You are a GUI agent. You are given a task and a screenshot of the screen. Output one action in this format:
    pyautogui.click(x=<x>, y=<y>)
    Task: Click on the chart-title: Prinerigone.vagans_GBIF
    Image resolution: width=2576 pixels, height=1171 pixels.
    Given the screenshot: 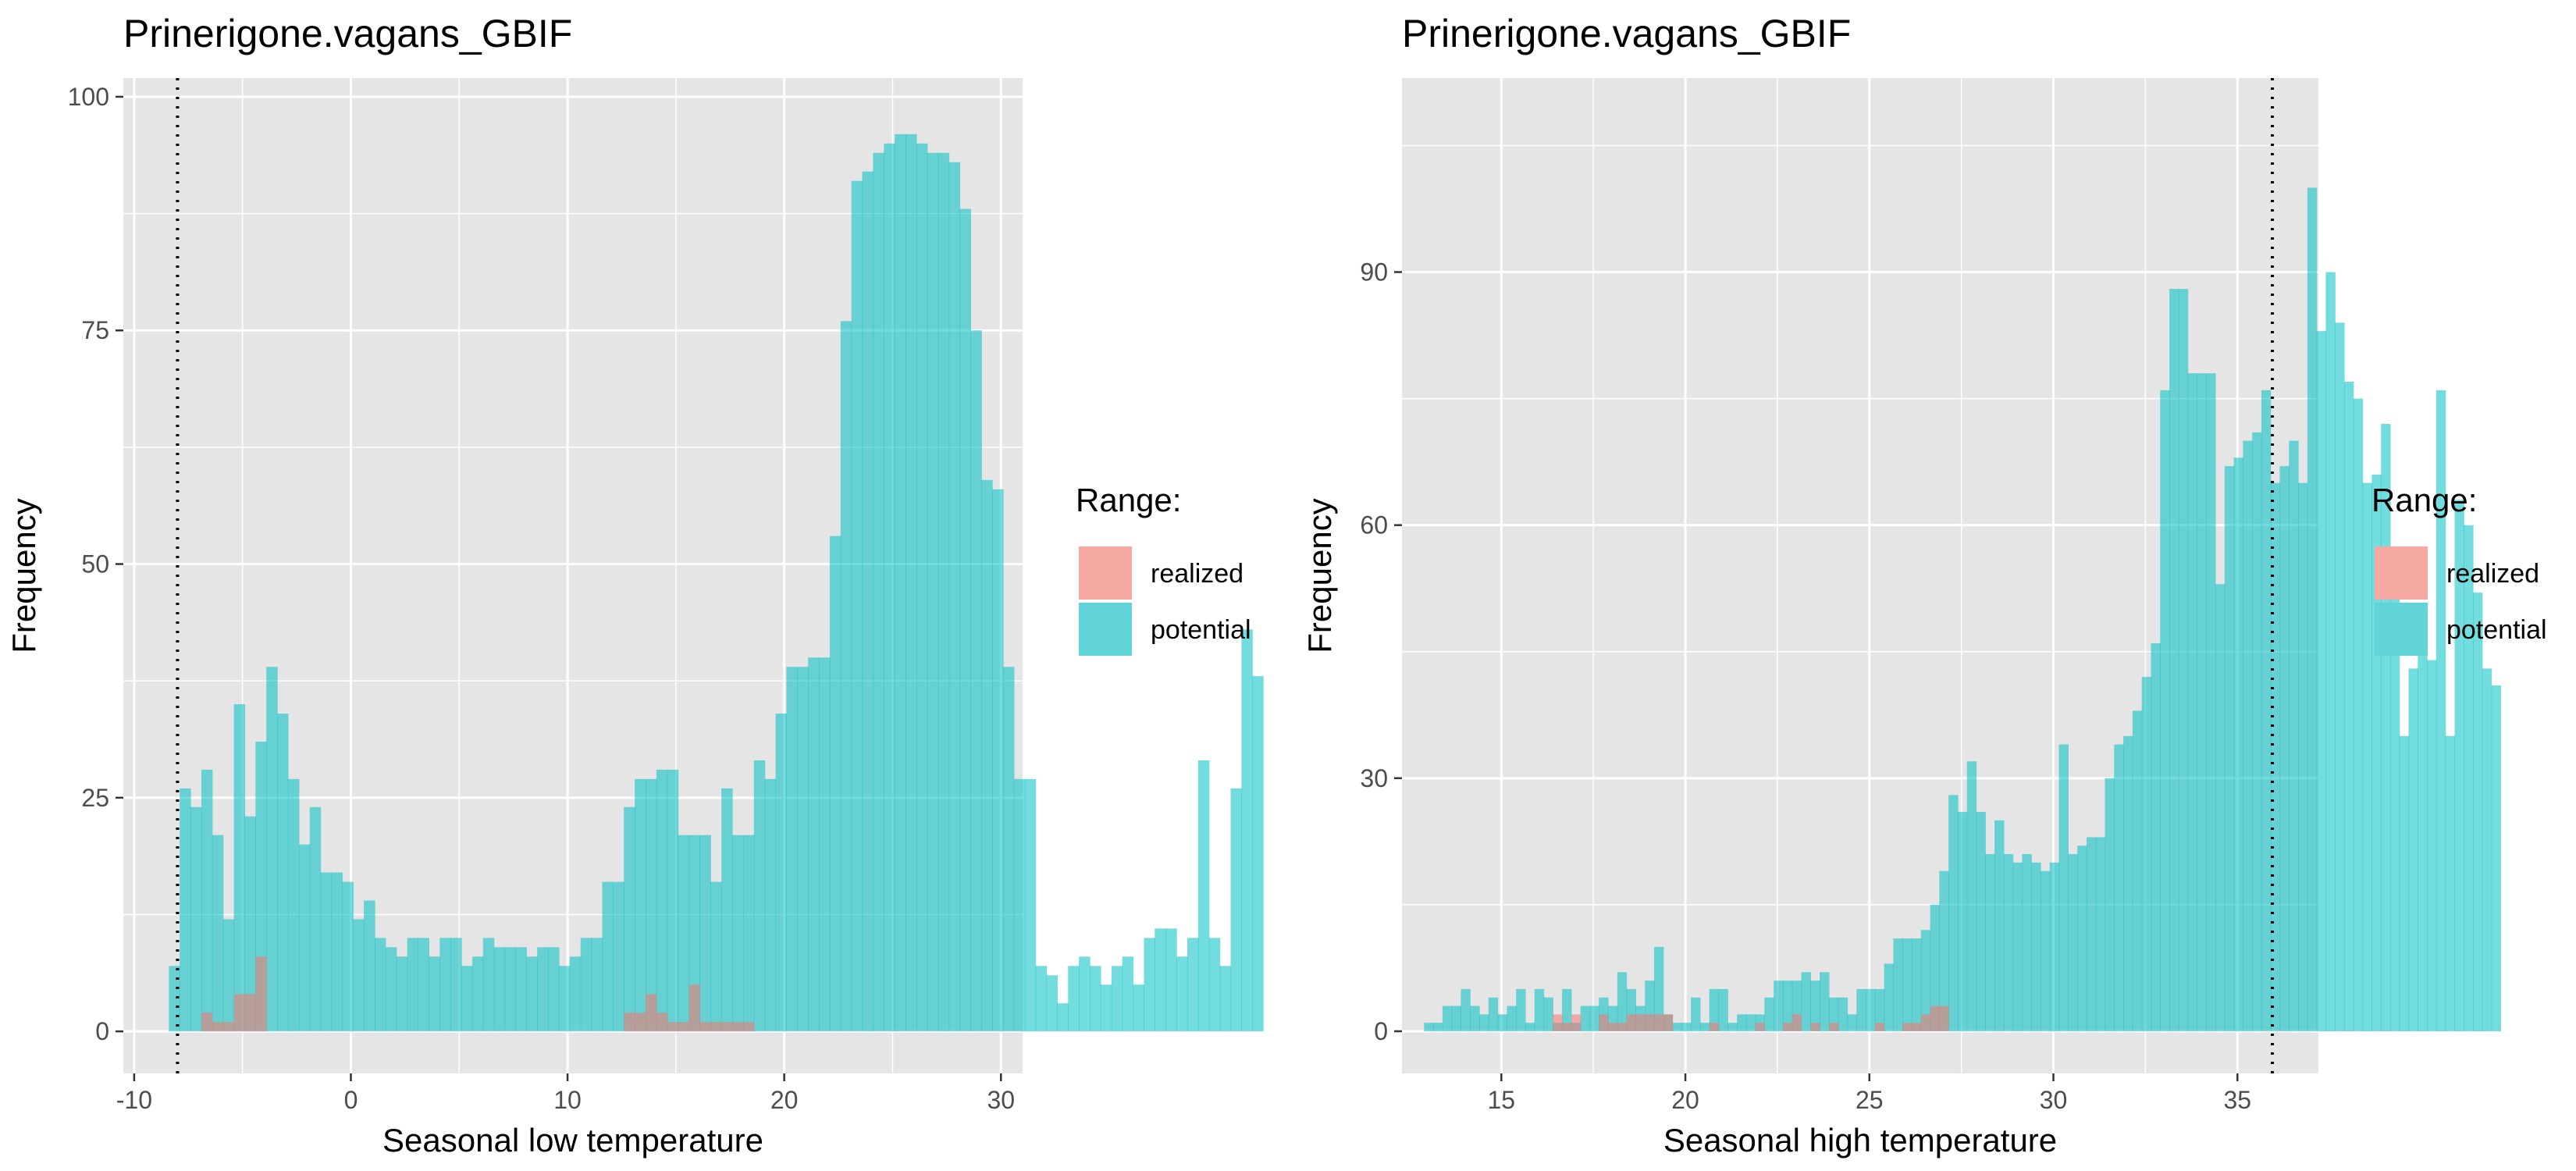 What is the action you would take?
    pyautogui.click(x=1626, y=33)
    